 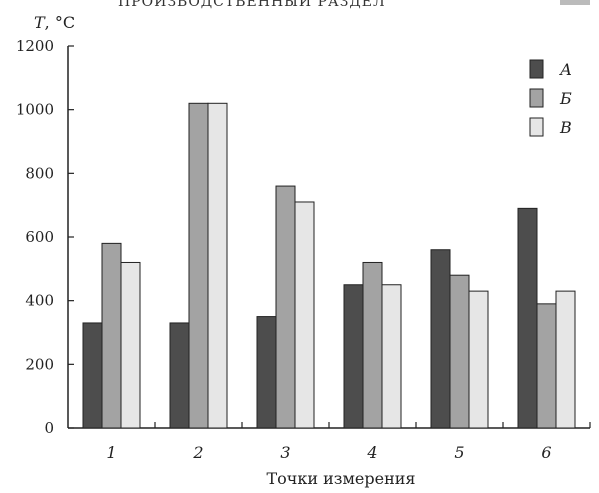 What do you see at coordinates (197, 452) in the screenshot?
I see `x-tick-label: 2` at bounding box center [197, 452].